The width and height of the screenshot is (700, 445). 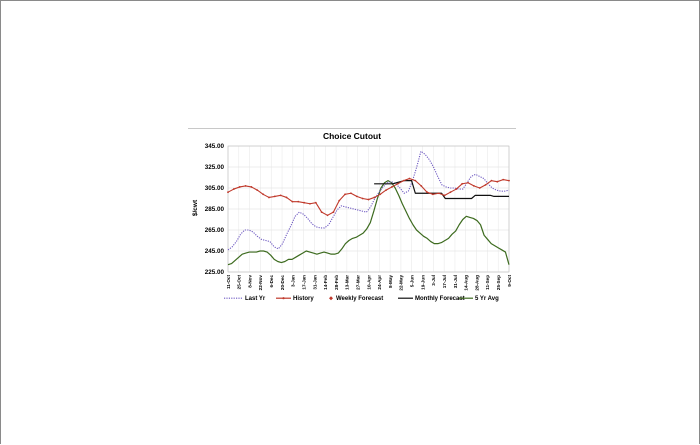 What do you see at coordinates (487, 282) in the screenshot?
I see `x-tick-label: 11-Sep` at bounding box center [487, 282].